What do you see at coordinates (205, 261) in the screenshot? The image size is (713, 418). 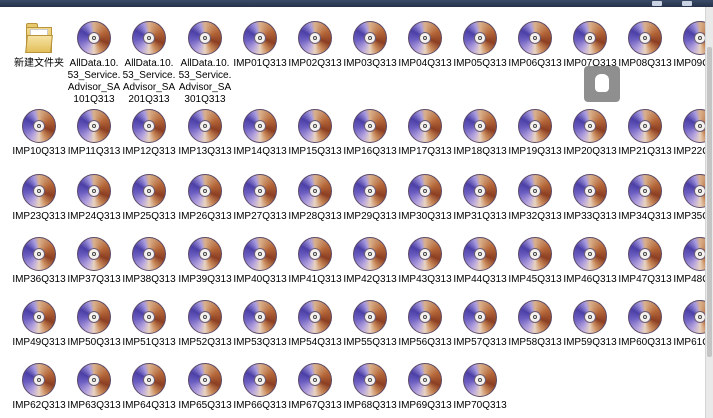 I see `file-item: IMP39Q313` at bounding box center [205, 261].